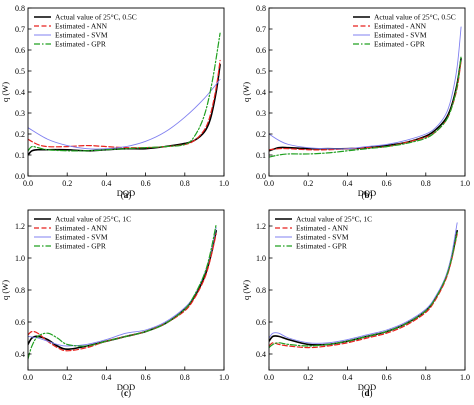 This screenshot has width=474, height=405. What do you see at coordinates (261, 176) in the screenshot?
I see `y-tick-label: 0.0` at bounding box center [261, 176].